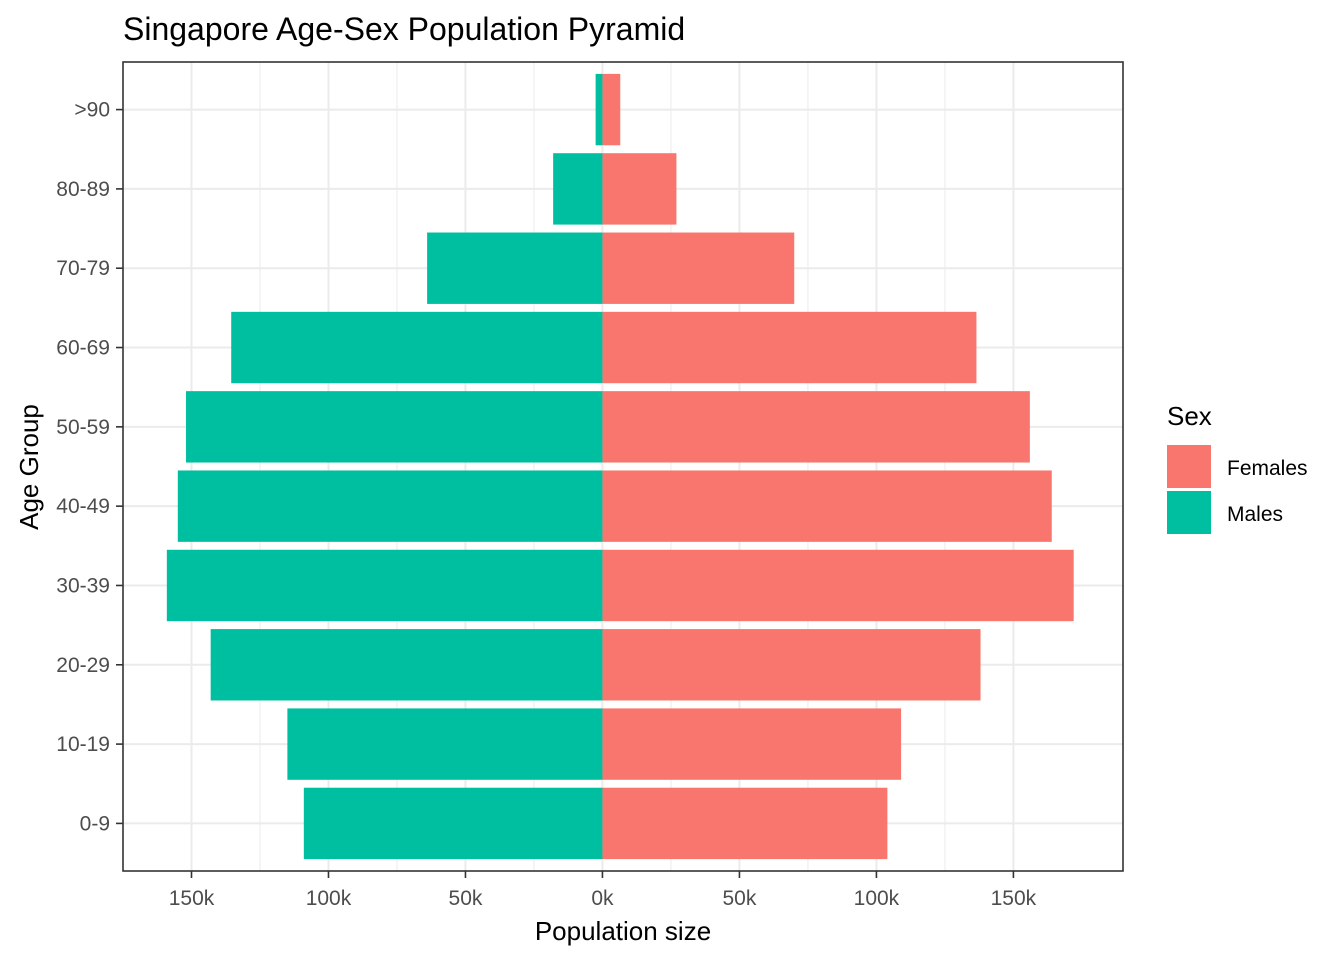 This screenshot has width=1344, height=960. Describe the element at coordinates (83, 585) in the screenshot. I see `y-tick-label: 30-39` at that location.